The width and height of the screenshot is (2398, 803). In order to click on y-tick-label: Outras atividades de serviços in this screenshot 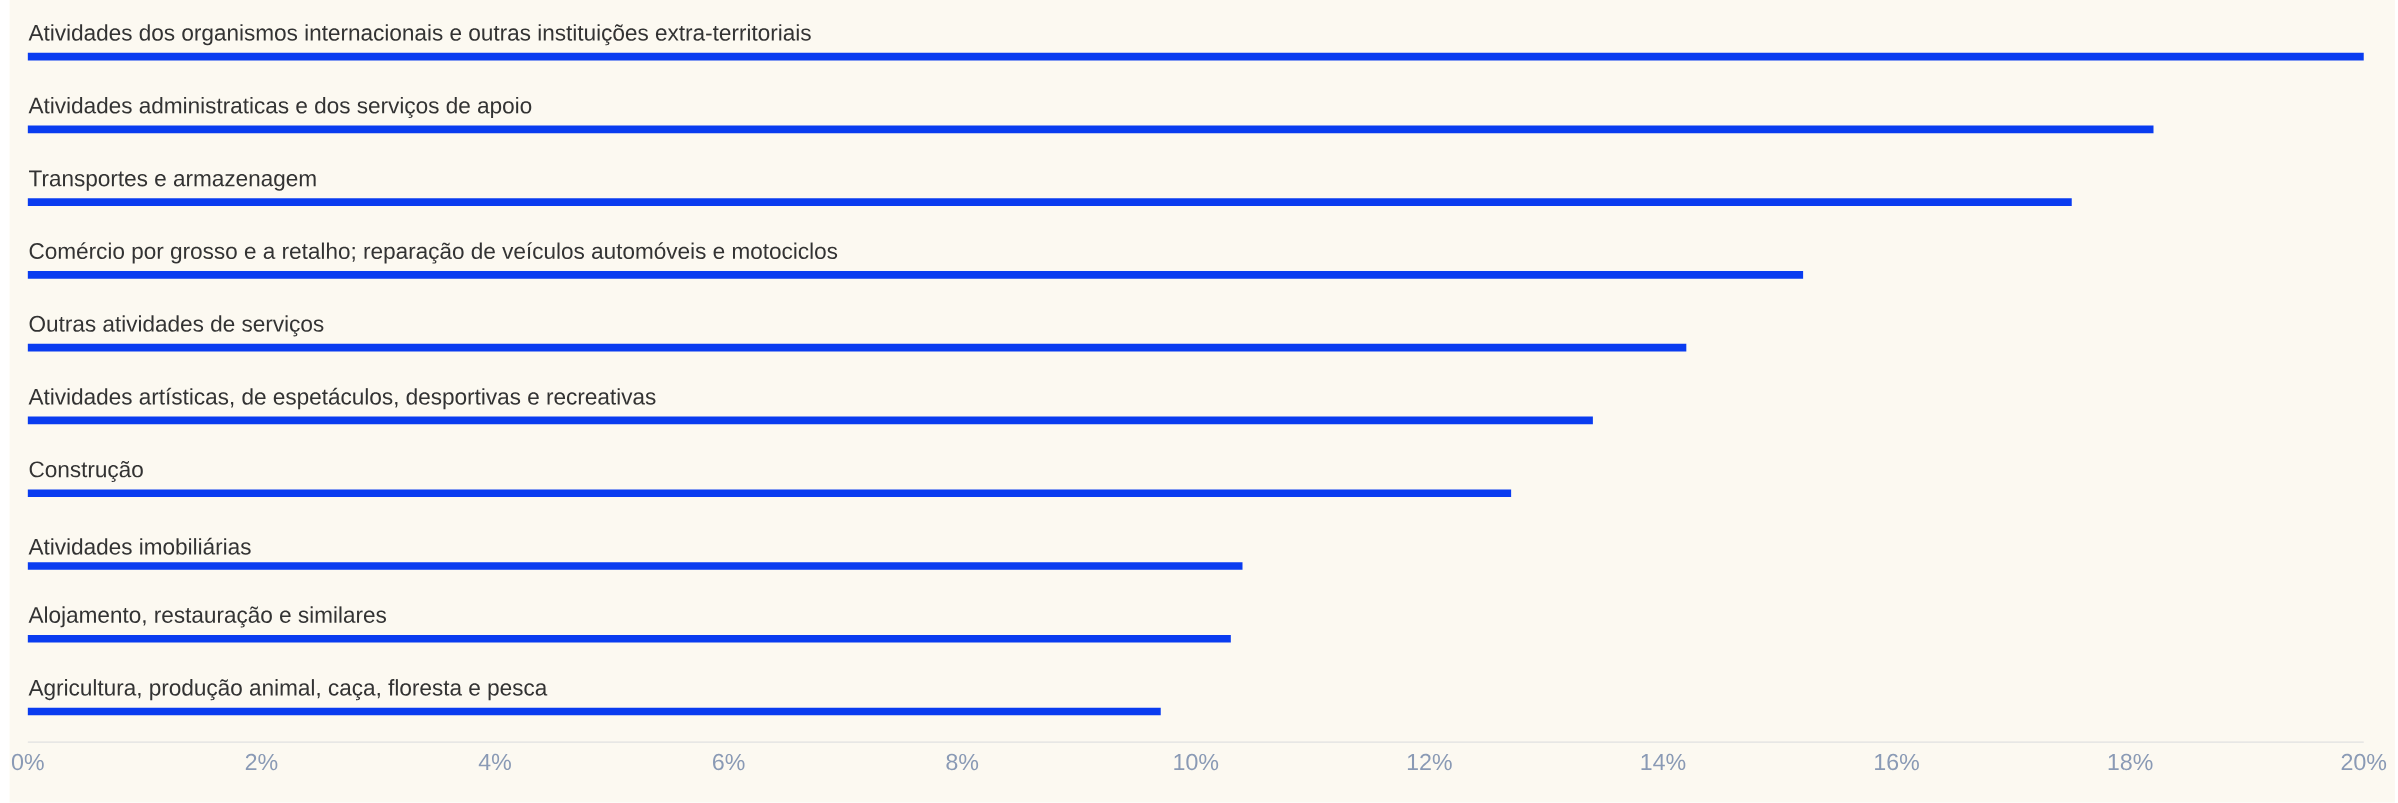, I will do `click(176, 326)`.